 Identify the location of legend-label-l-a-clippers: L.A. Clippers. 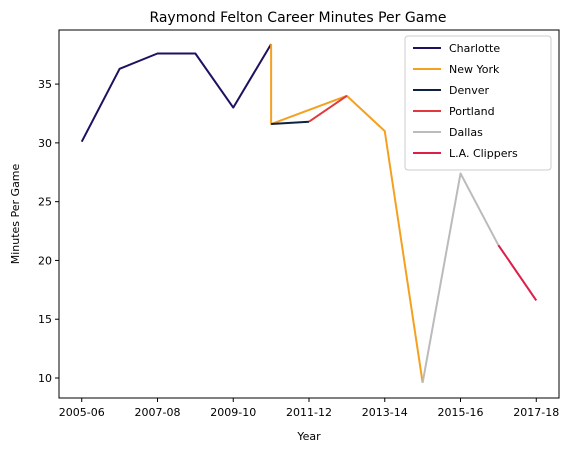
(483, 153).